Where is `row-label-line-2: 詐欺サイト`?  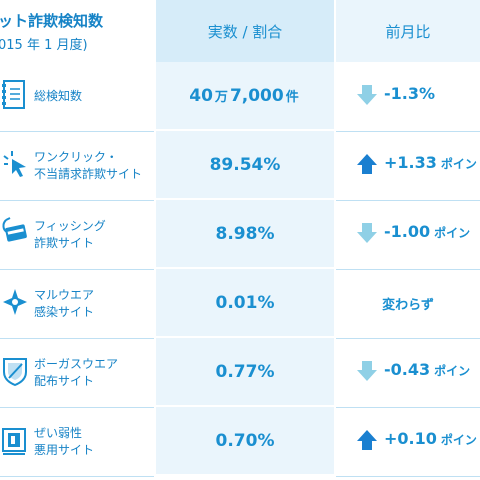 row-label-line-2: 詐欺サイト is located at coordinates (64, 243).